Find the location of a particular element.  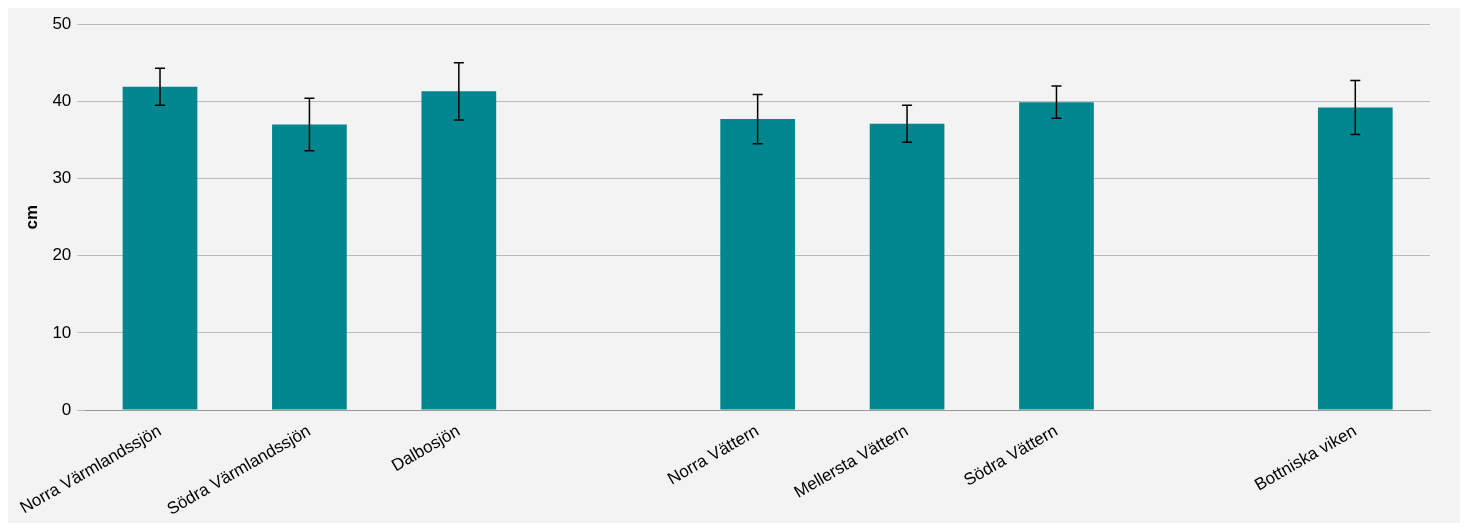

y-tick-label: 40 is located at coordinates (62, 101).